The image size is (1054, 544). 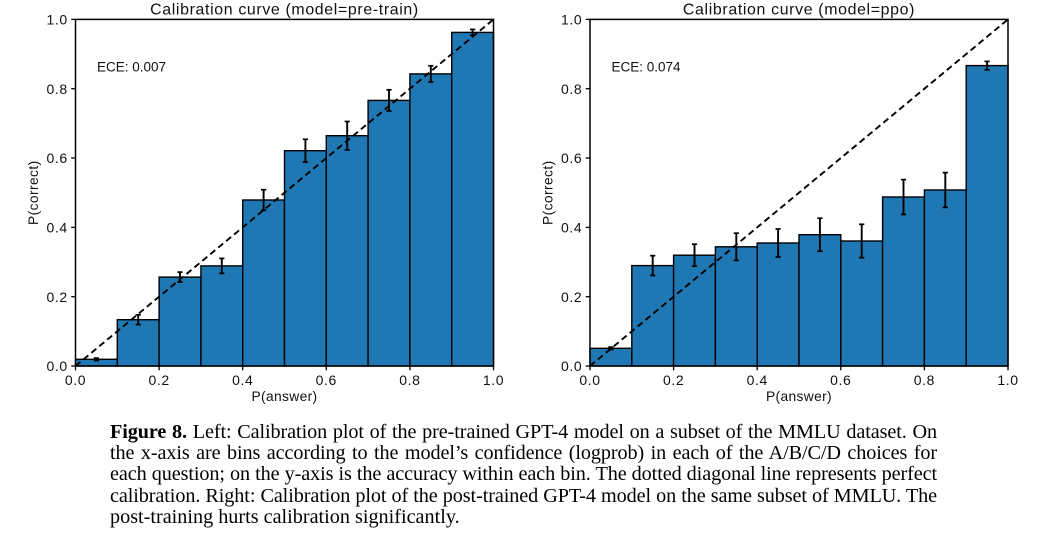 What do you see at coordinates (131, 67) in the screenshot?
I see `svg-text: ECE: 0.007` at bounding box center [131, 67].